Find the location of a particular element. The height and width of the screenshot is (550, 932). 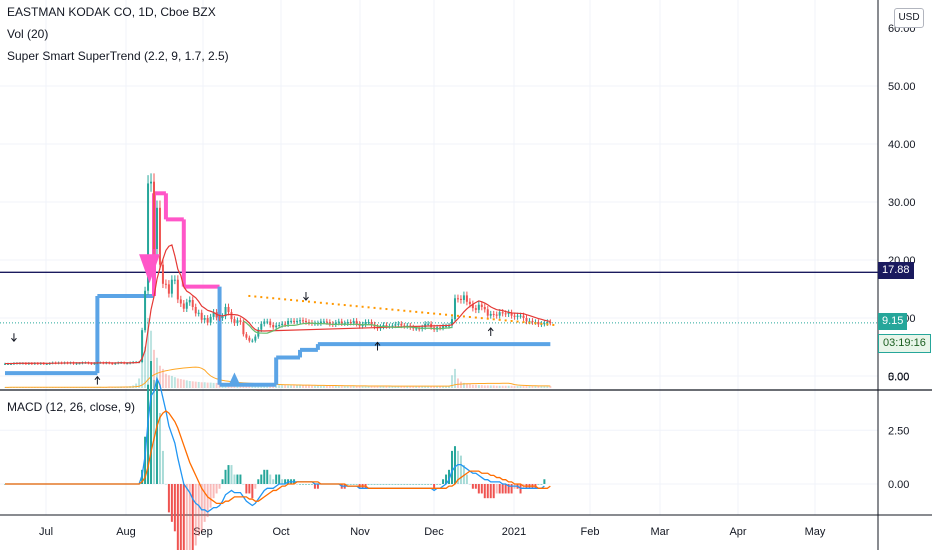

price-tick-label: 0.00 is located at coordinates (898, 377).